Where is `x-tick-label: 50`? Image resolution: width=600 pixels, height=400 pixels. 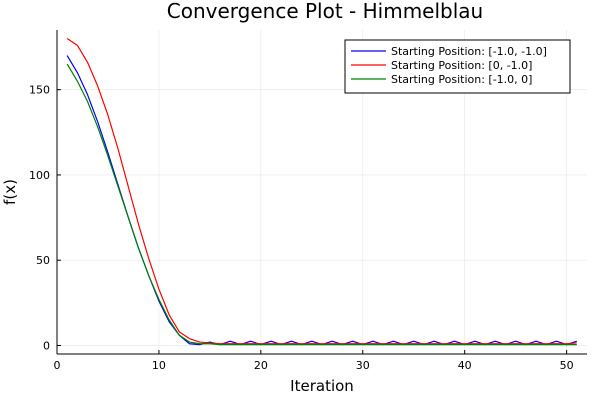
x-tick-label: 50 is located at coordinates (567, 365).